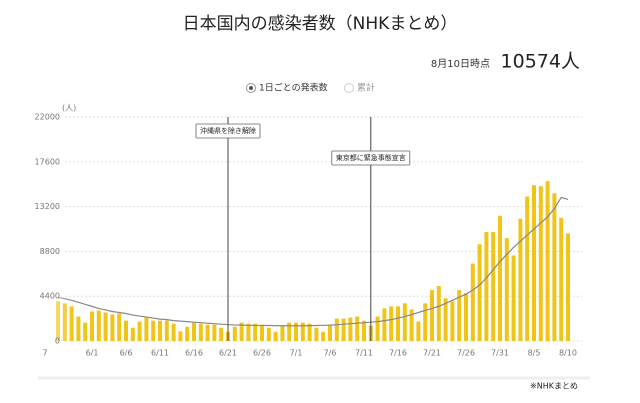  I want to click on chart-title: 日本国内の感染者数（NHKまとめ）, so click(320, 24).